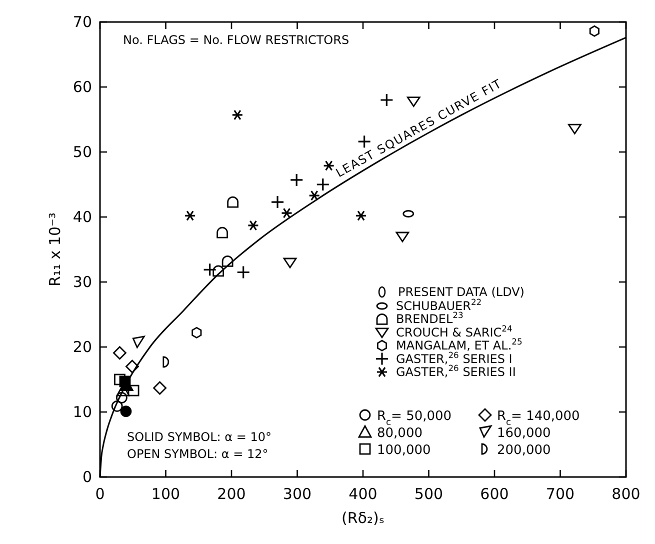  What do you see at coordinates (231, 494) in the screenshot?
I see `x-tick-label: 200` at bounding box center [231, 494].